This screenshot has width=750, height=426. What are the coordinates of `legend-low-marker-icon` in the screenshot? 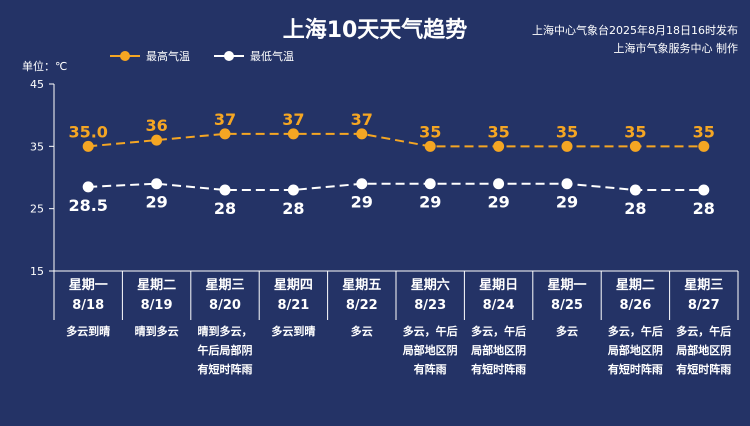 It's located at (229, 56).